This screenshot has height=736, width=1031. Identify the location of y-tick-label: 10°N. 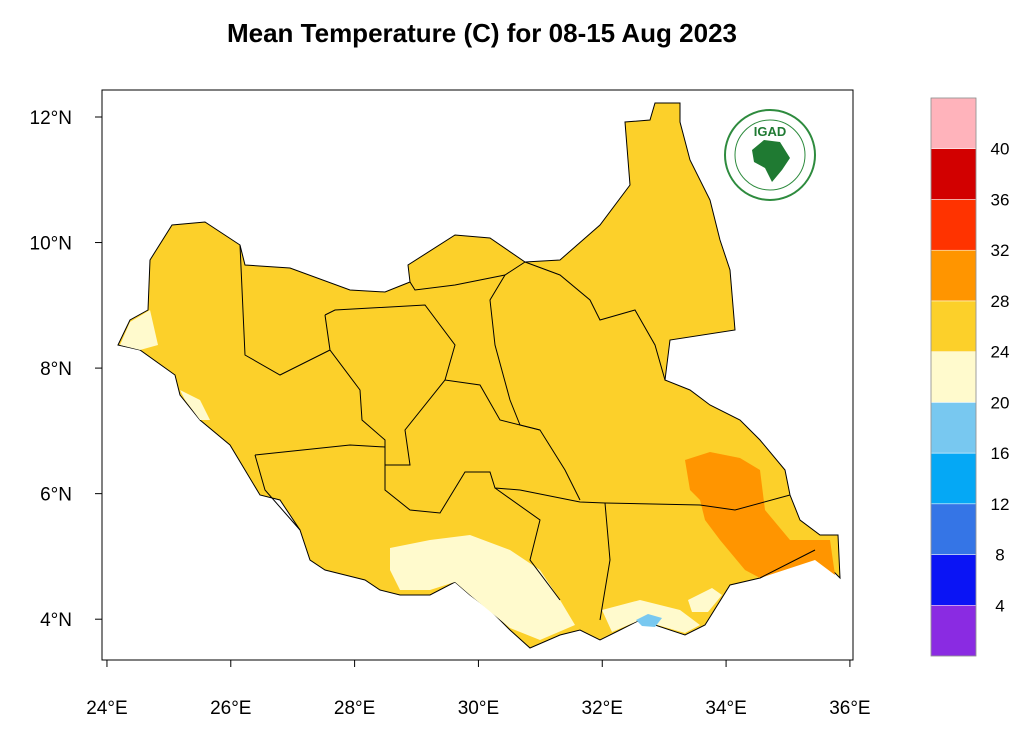
(51, 244).